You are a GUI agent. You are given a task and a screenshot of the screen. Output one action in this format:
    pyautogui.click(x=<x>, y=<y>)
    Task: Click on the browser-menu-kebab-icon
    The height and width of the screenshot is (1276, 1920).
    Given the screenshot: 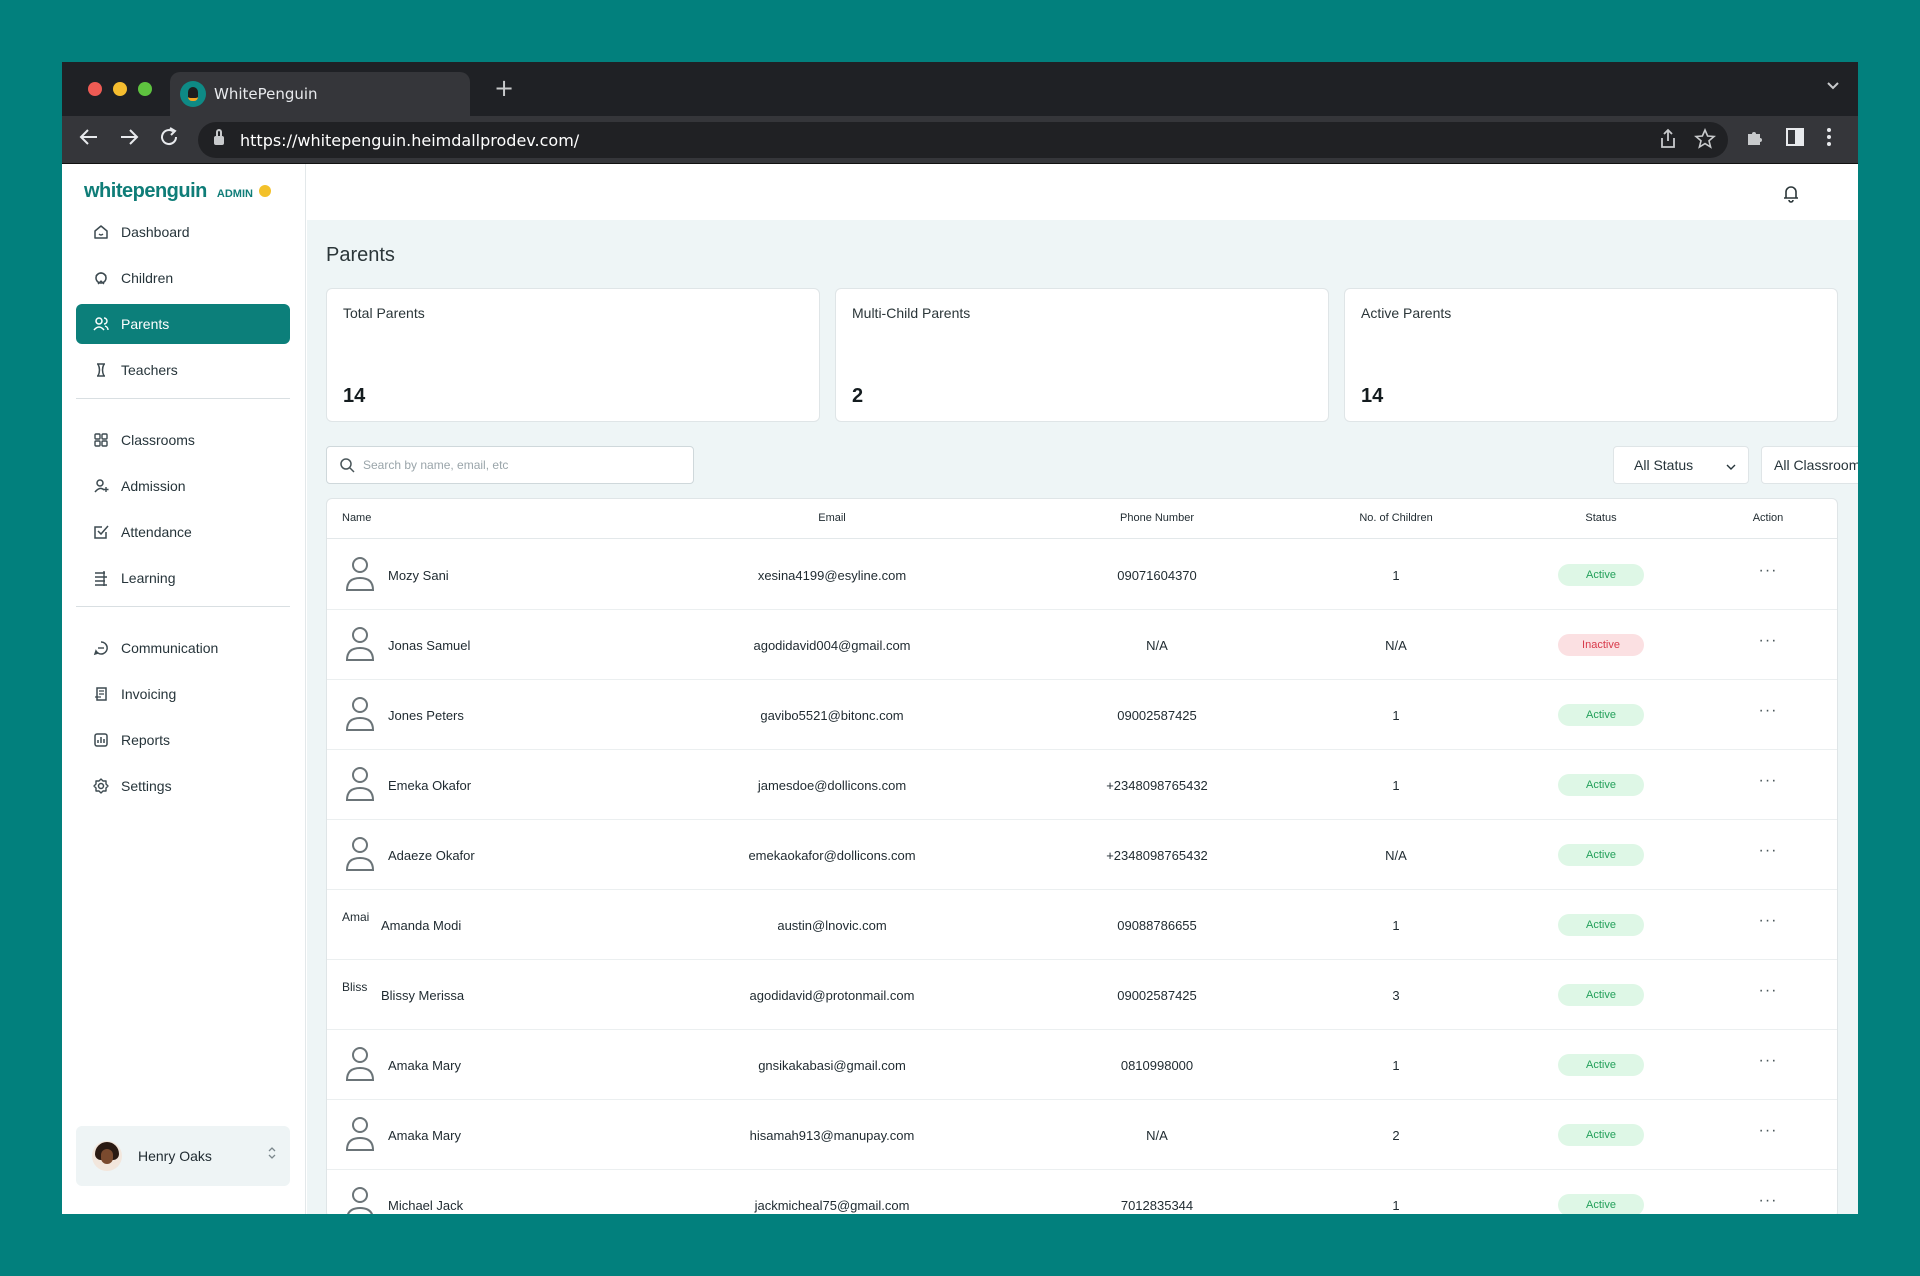 What is the action you would take?
    pyautogui.click(x=1829, y=140)
    